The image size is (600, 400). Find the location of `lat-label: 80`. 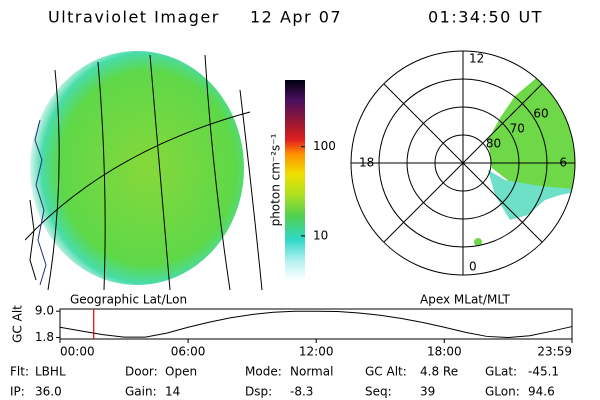

lat-label: 80 is located at coordinates (493, 143).